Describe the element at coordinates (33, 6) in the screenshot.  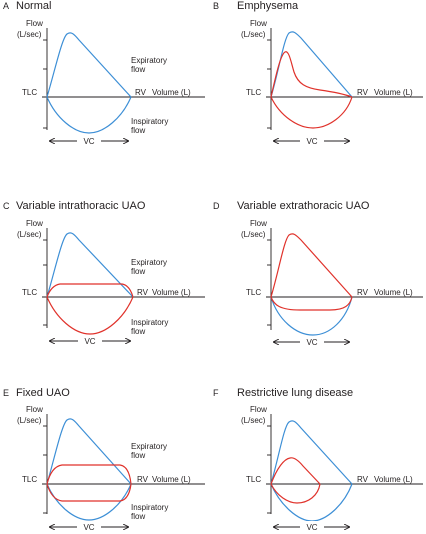
I see `panel-title: Normal` at that location.